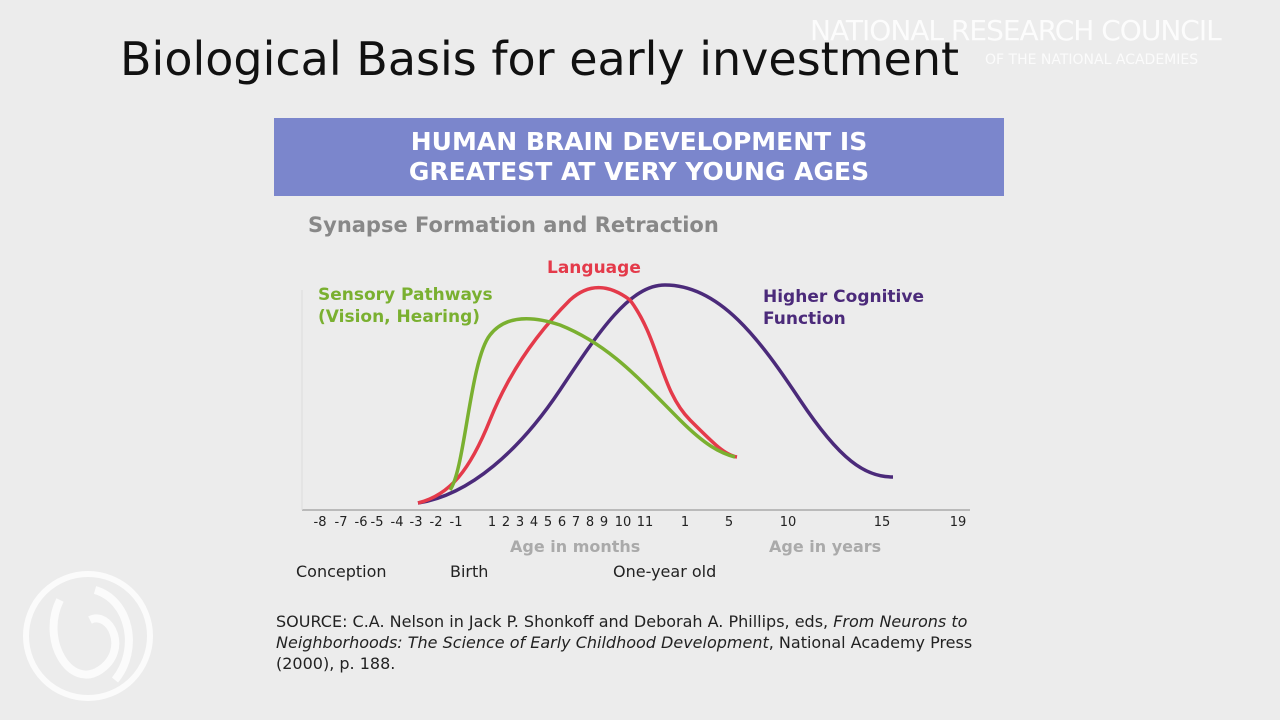 This screenshot has width=1280, height=720. What do you see at coordinates (825, 546) in the screenshot?
I see `axis-title: Age in years` at bounding box center [825, 546].